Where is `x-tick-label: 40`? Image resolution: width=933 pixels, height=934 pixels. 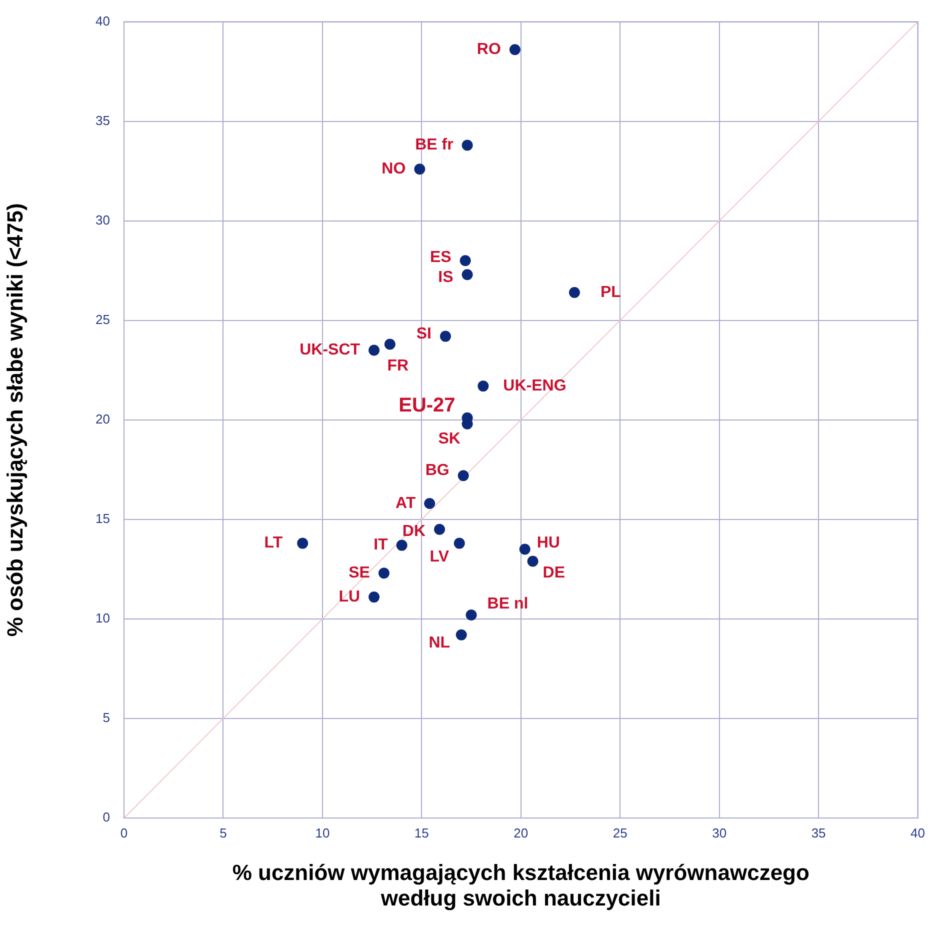 x-tick-label: 40 is located at coordinates (918, 832).